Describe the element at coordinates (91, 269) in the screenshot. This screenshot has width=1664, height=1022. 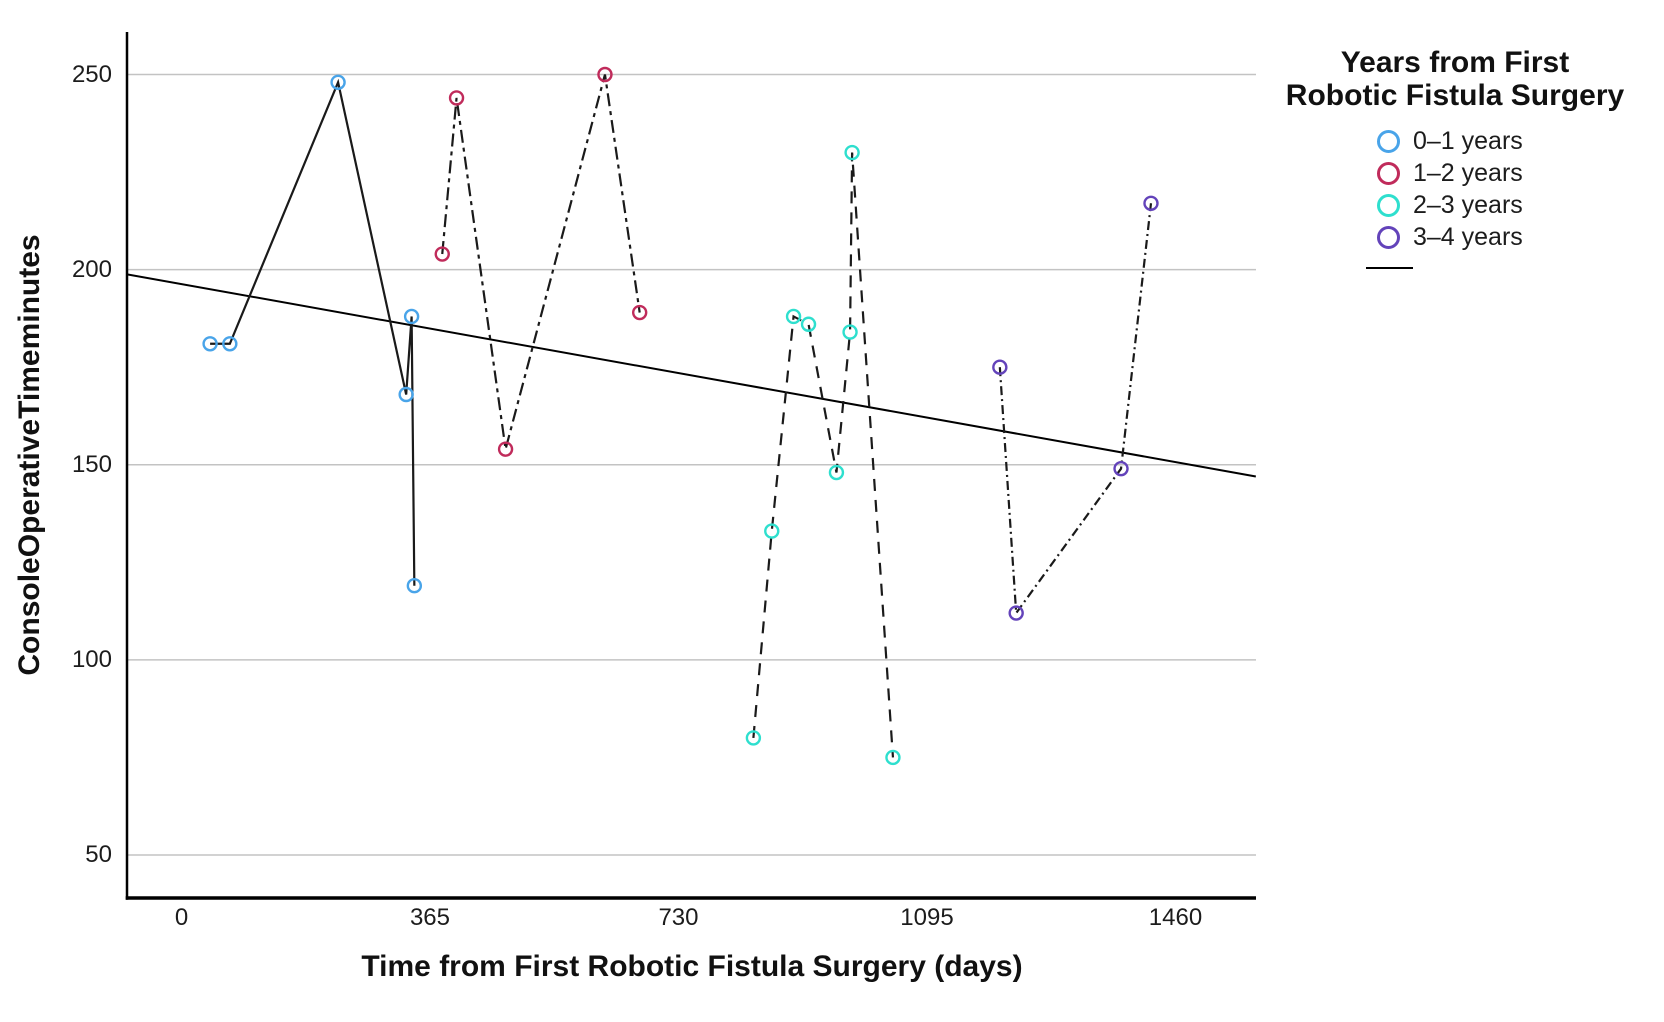
I see `y-tick-label: 200` at that location.